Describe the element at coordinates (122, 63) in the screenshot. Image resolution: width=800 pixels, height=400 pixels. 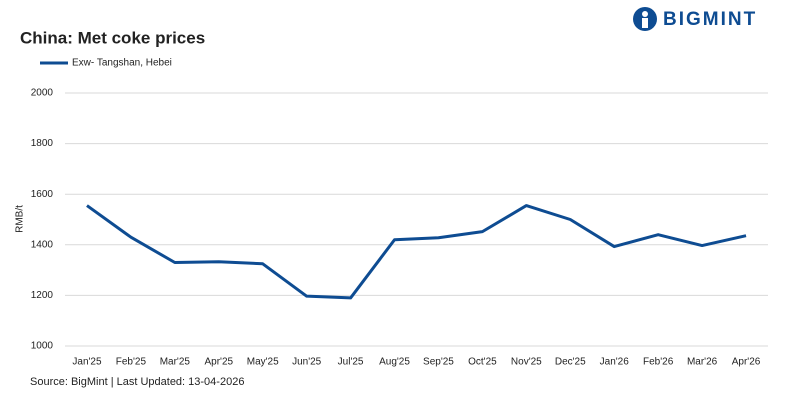
I see `legend-label: Exw- Tangshan, Hebei` at that location.